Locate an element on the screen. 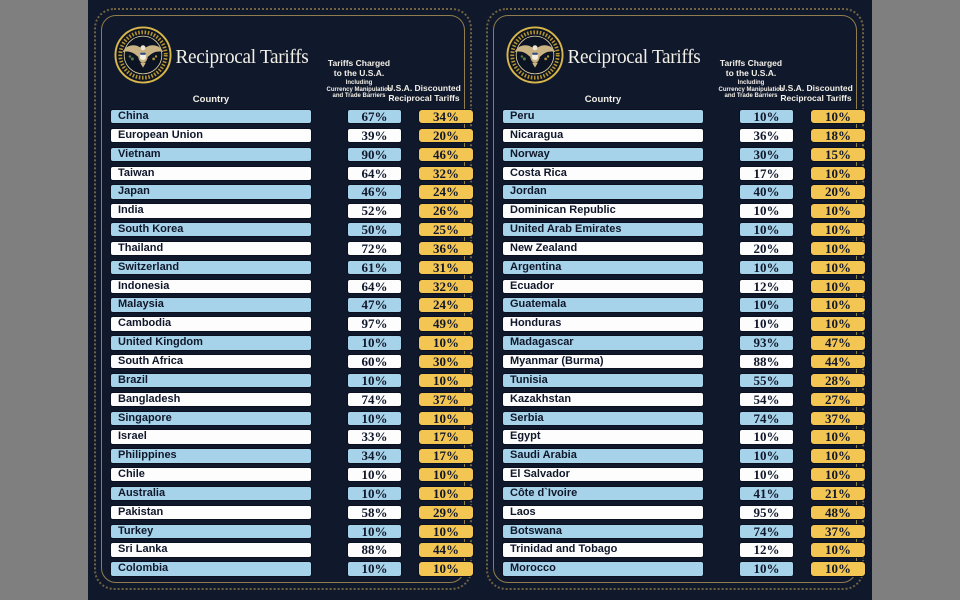 The height and width of the screenshot is (600, 960). charged-tariff-cell: 30% is located at coordinates (766, 154).